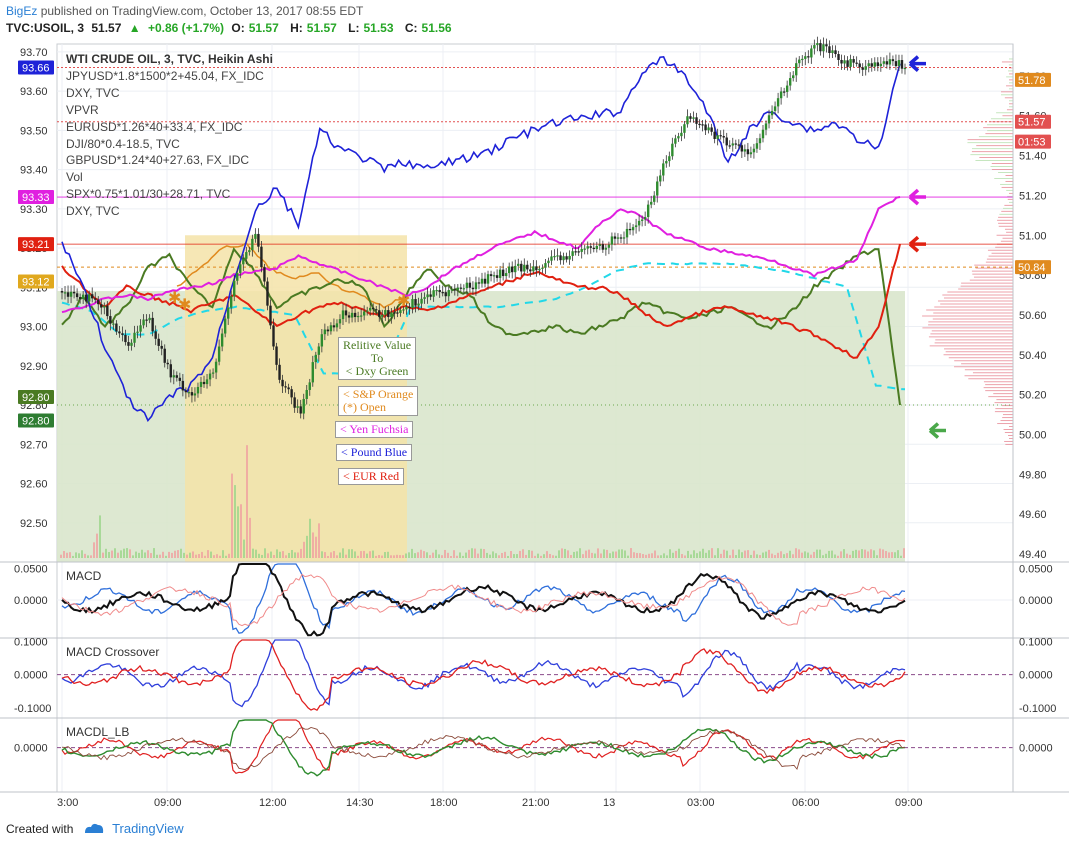  I want to click on x-axis-tick: 12:00, so click(273, 803).